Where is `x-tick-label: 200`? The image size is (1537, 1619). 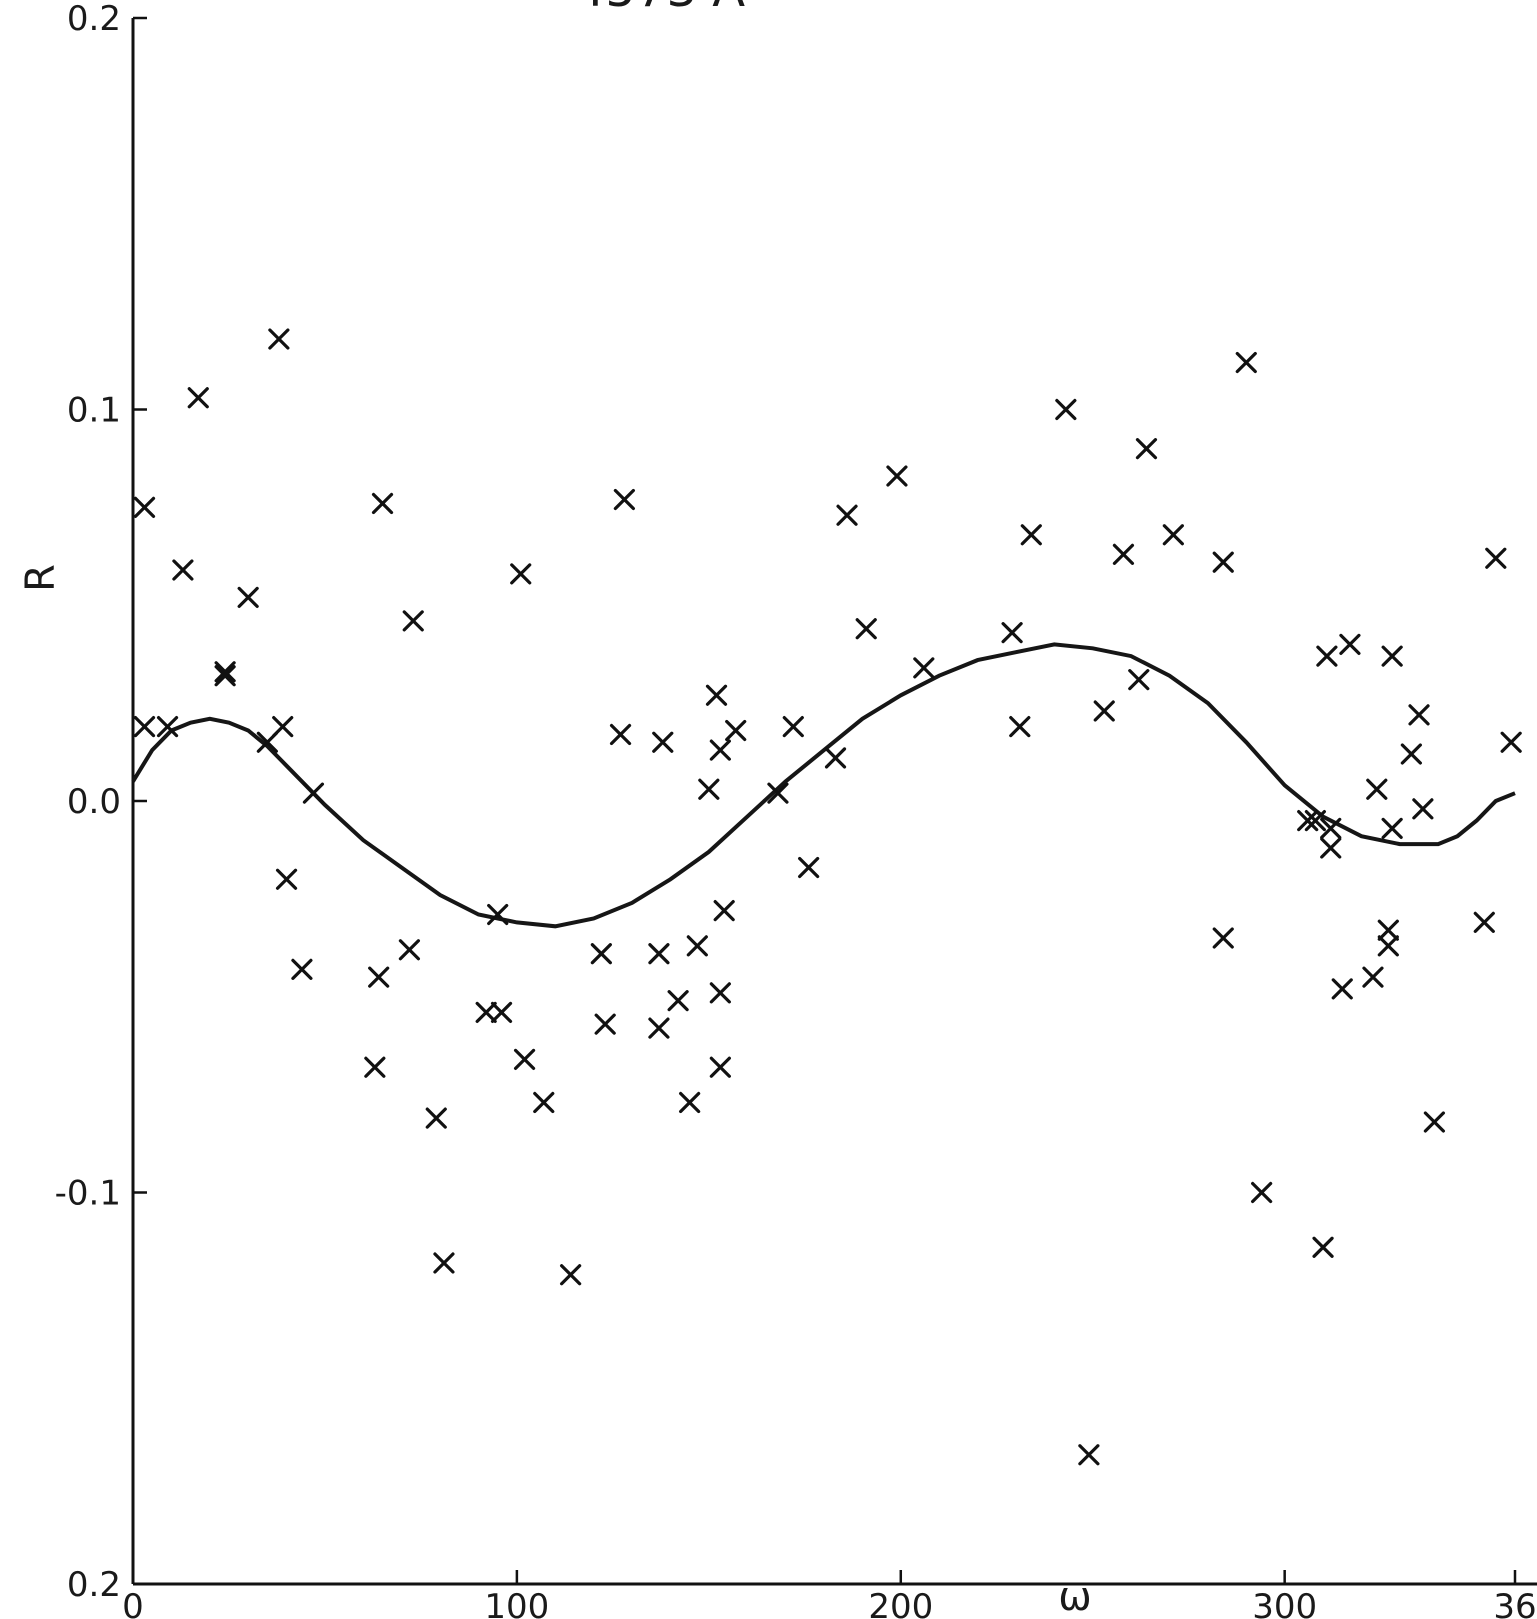 x-tick-label: 200 is located at coordinates (900, 1603).